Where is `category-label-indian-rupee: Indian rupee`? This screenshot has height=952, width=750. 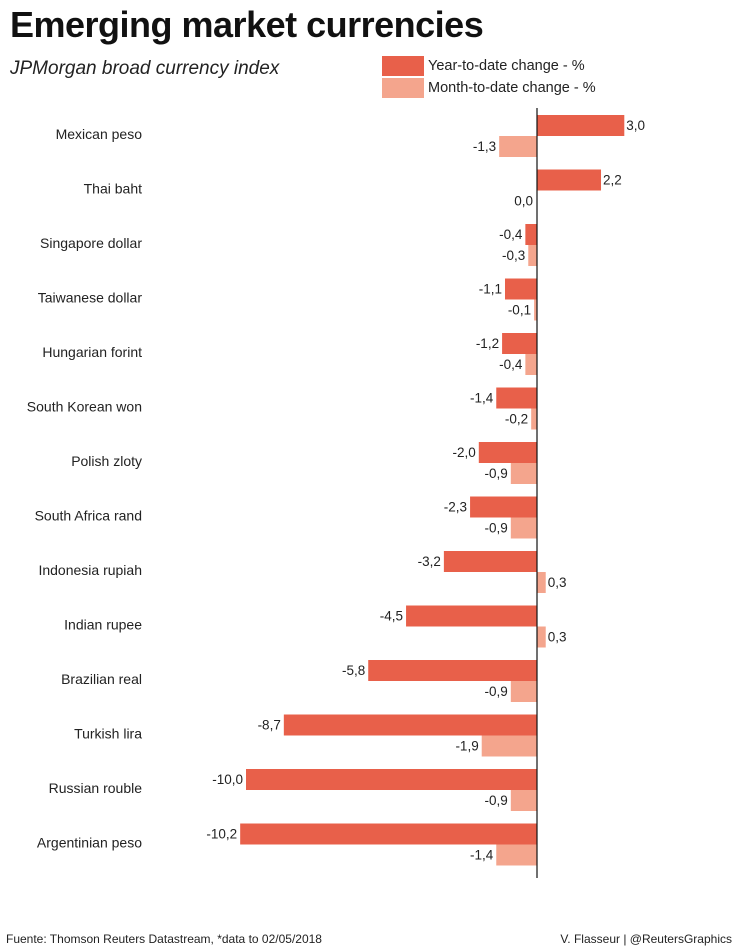 category-label-indian-rupee: Indian rupee is located at coordinates (103, 625).